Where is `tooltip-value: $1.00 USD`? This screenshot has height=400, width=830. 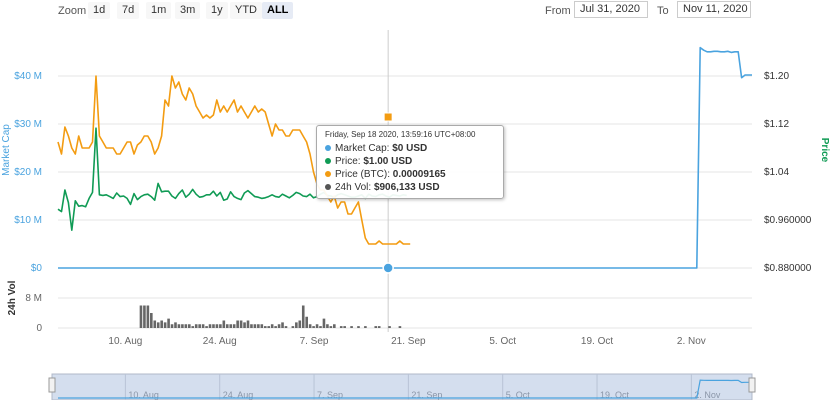 tooltip-value: $1.00 USD is located at coordinates (388, 161).